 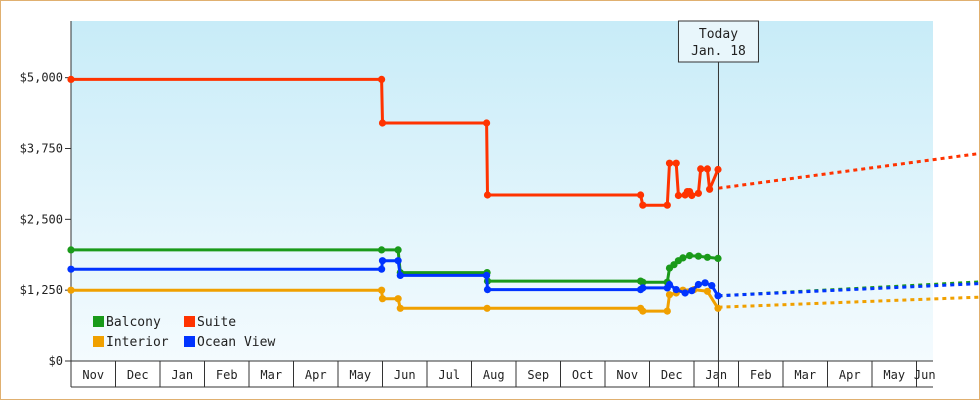 What do you see at coordinates (98, 321) in the screenshot?
I see `legend-swatch-balcony` at bounding box center [98, 321].